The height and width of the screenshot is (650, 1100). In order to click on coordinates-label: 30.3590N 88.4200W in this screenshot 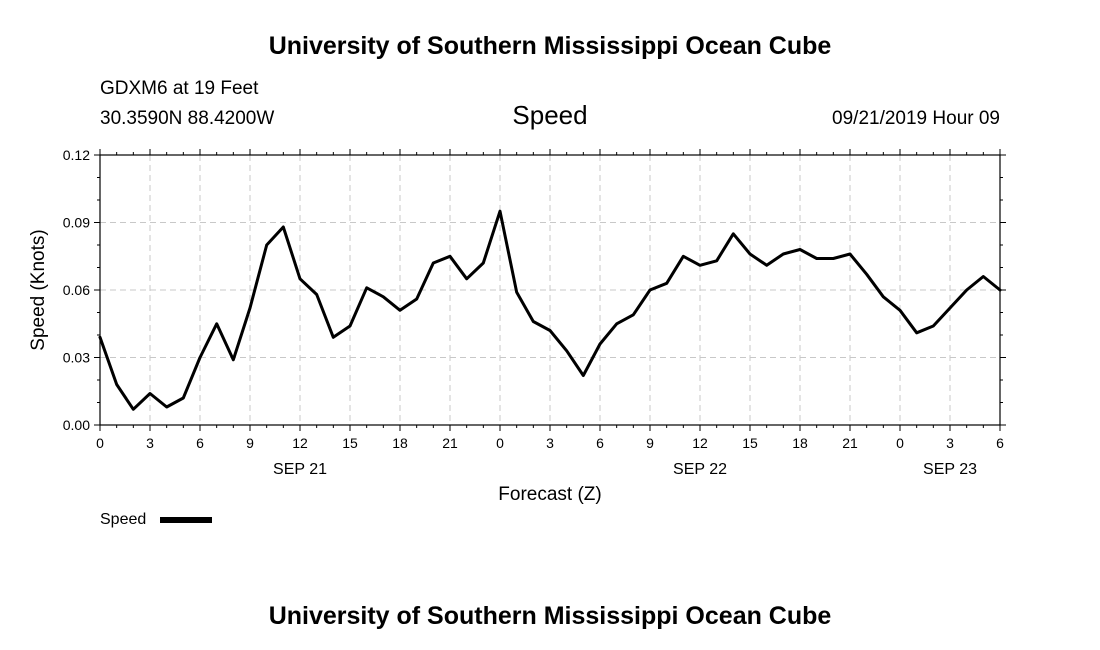, I will do `click(187, 118)`.